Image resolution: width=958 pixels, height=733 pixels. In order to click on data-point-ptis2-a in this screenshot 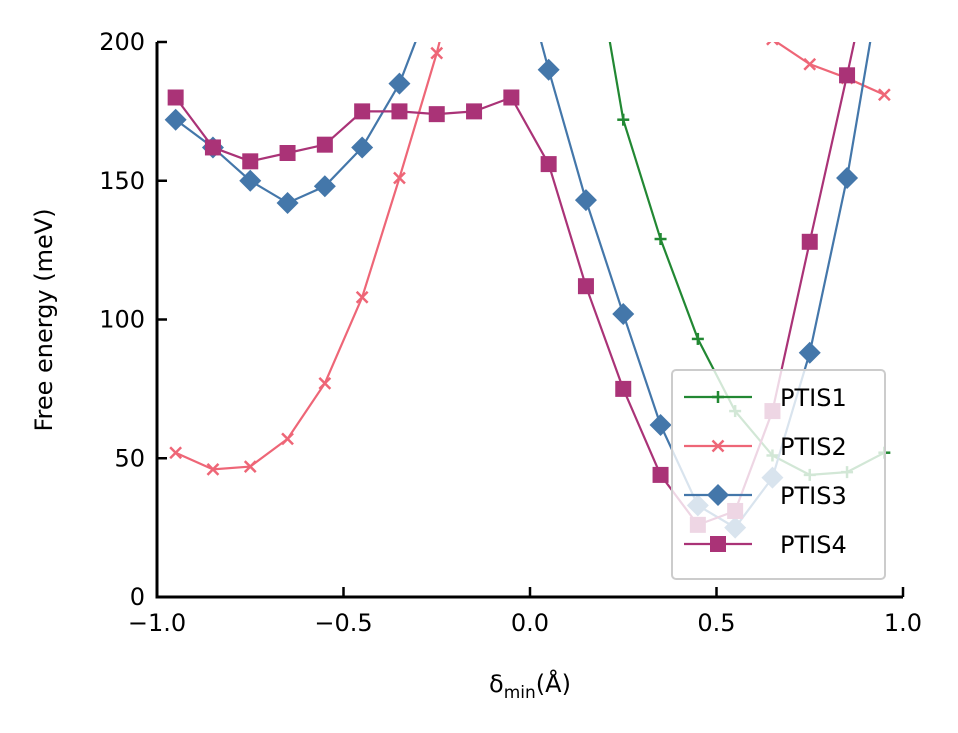, I will do `click(776, 44)`.